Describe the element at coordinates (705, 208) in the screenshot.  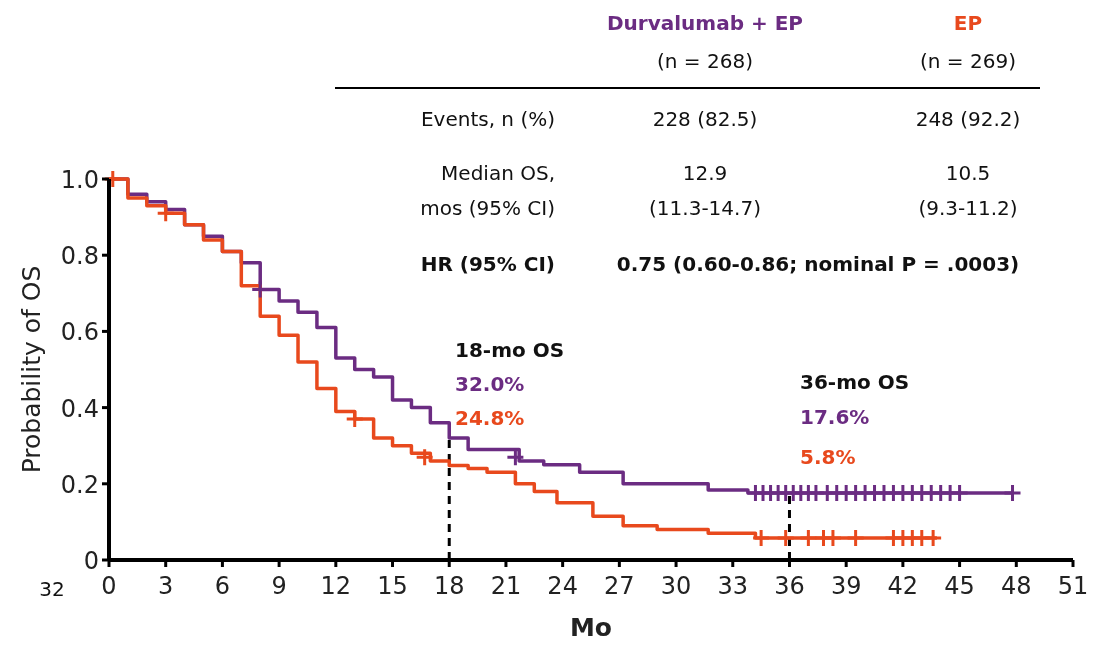
I see `annotation: (11.3-14.7)` at that location.